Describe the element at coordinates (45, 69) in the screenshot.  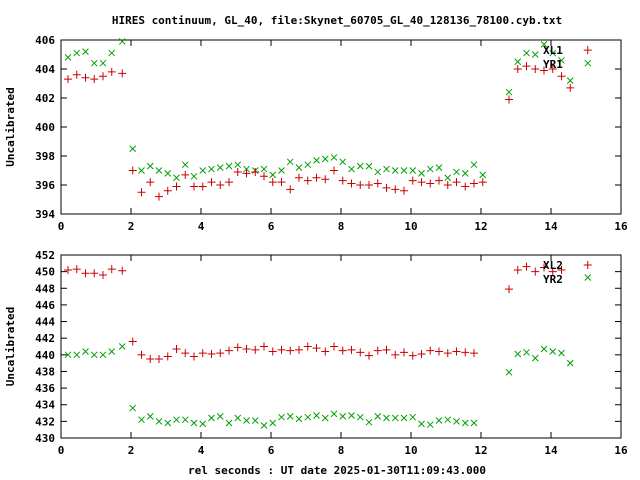
I see `y-tick-label: 404` at that location.